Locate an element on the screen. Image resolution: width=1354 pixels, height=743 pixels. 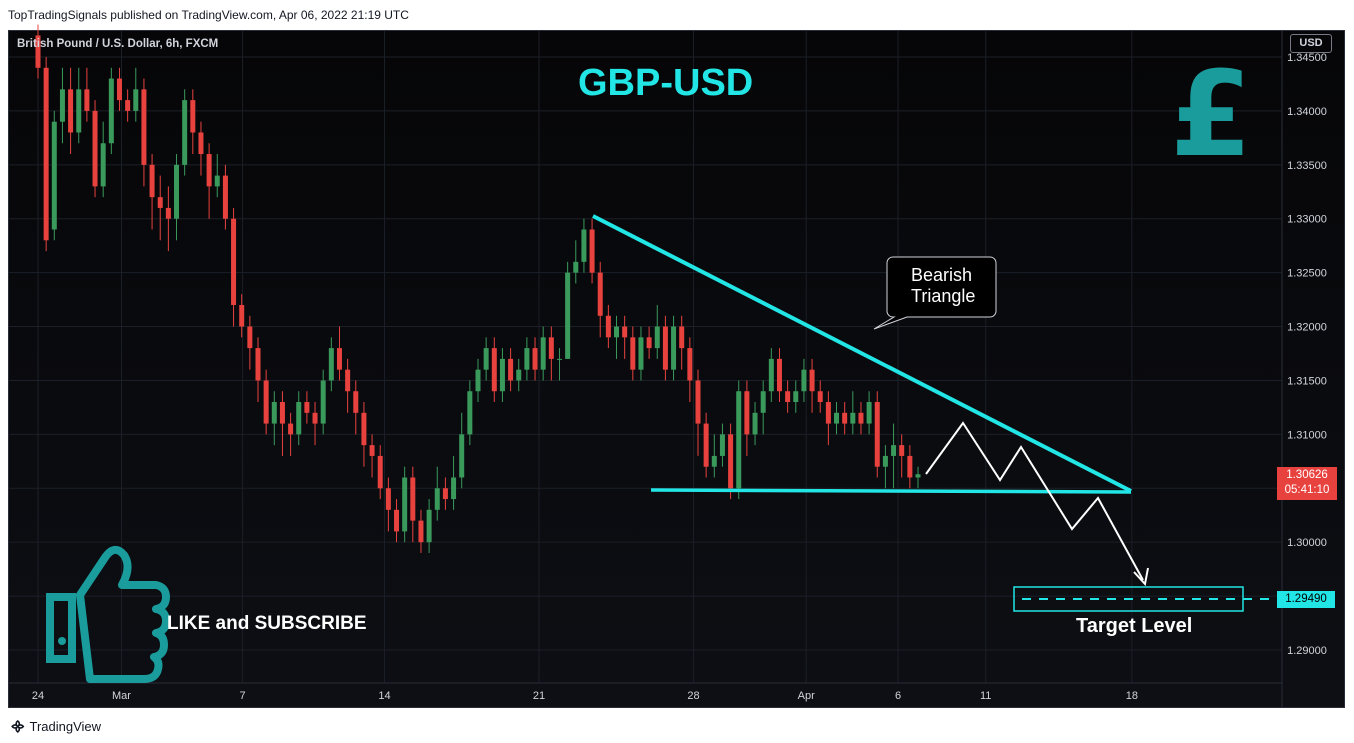
triangle-upper-trendline is located at coordinates (862, 353).